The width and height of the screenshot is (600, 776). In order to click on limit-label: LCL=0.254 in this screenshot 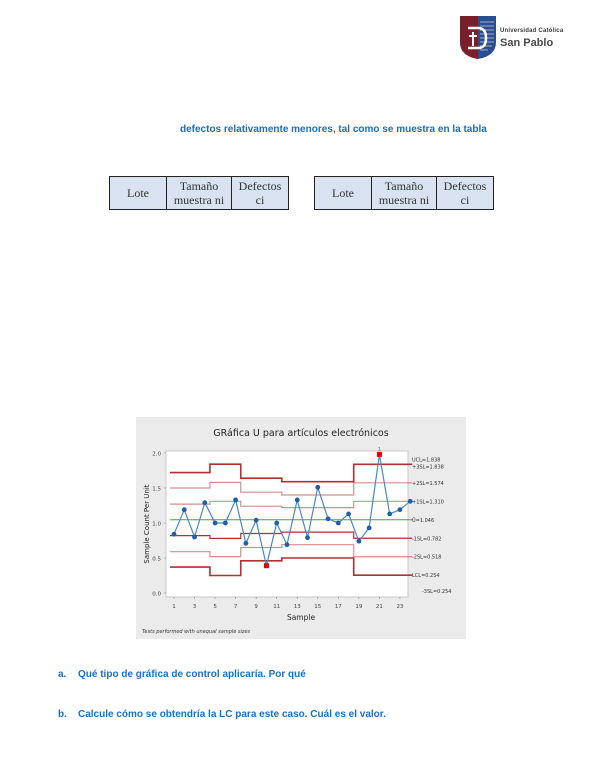, I will do `click(426, 576)`.